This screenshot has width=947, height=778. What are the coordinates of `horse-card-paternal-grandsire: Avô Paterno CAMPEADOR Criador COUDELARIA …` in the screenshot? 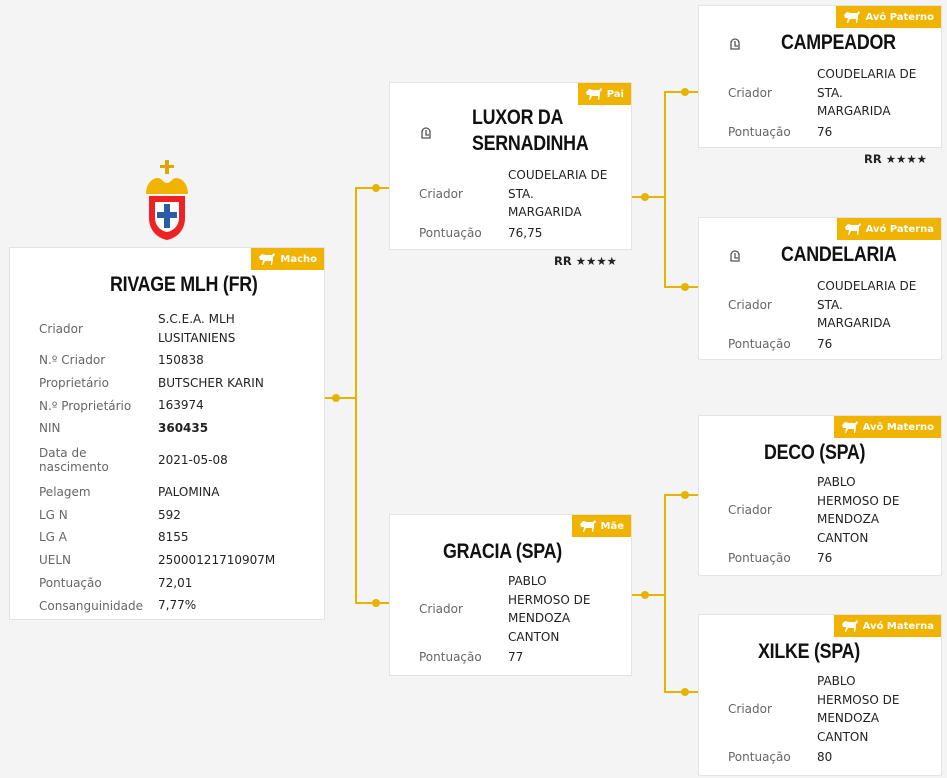 It's located at (820, 76).